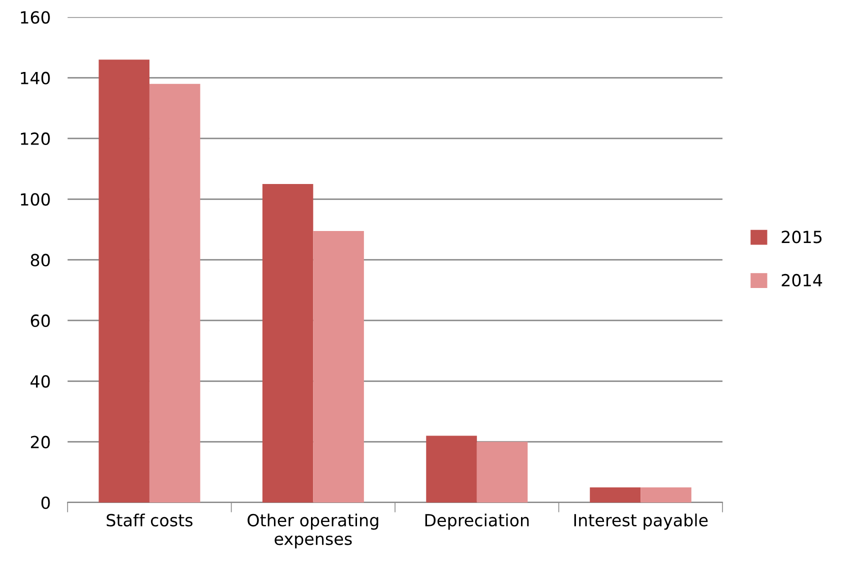 This screenshot has height=571, width=845. What do you see at coordinates (35, 139) in the screenshot?
I see `y-tick-label: 120` at bounding box center [35, 139].